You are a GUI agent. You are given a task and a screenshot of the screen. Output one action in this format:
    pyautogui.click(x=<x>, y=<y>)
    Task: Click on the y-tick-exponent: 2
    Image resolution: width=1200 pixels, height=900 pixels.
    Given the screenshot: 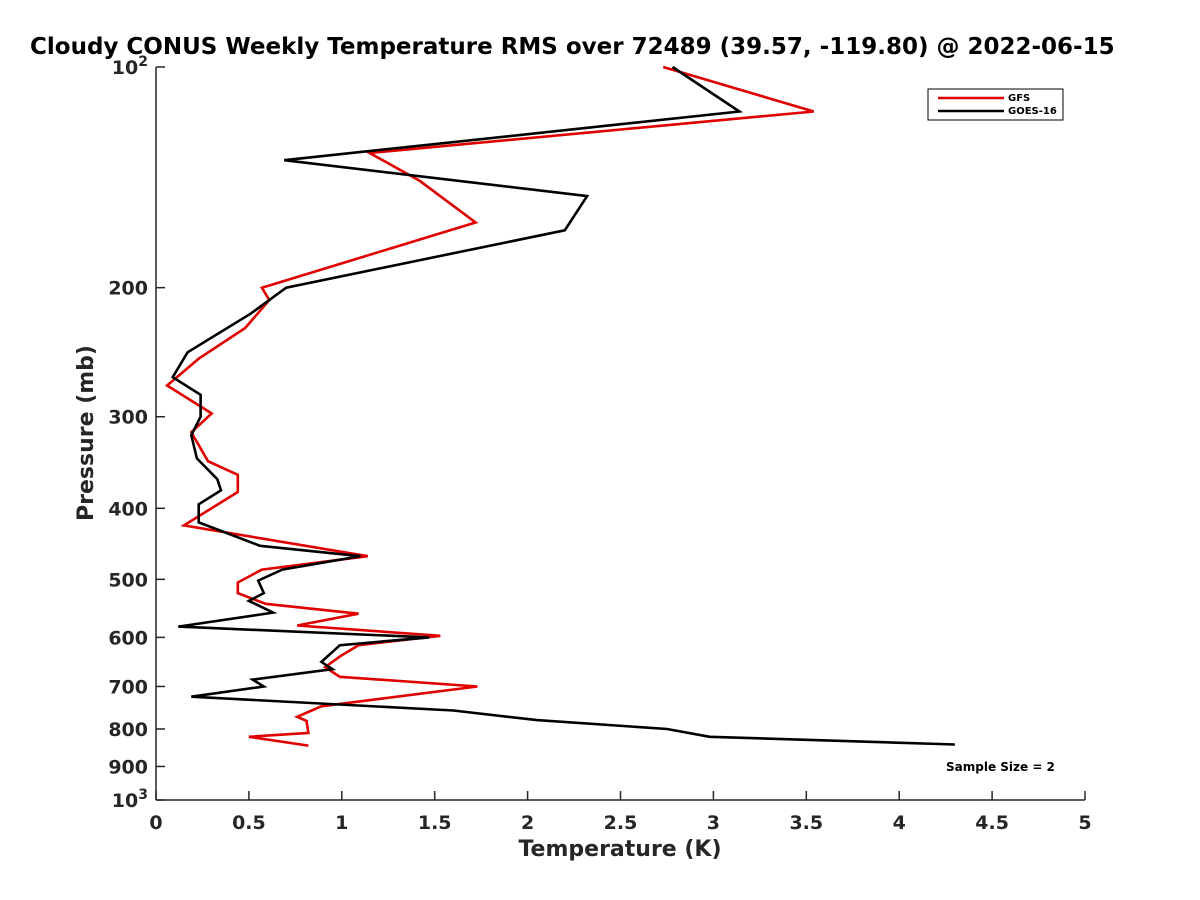 What is the action you would take?
    pyautogui.click(x=143, y=62)
    